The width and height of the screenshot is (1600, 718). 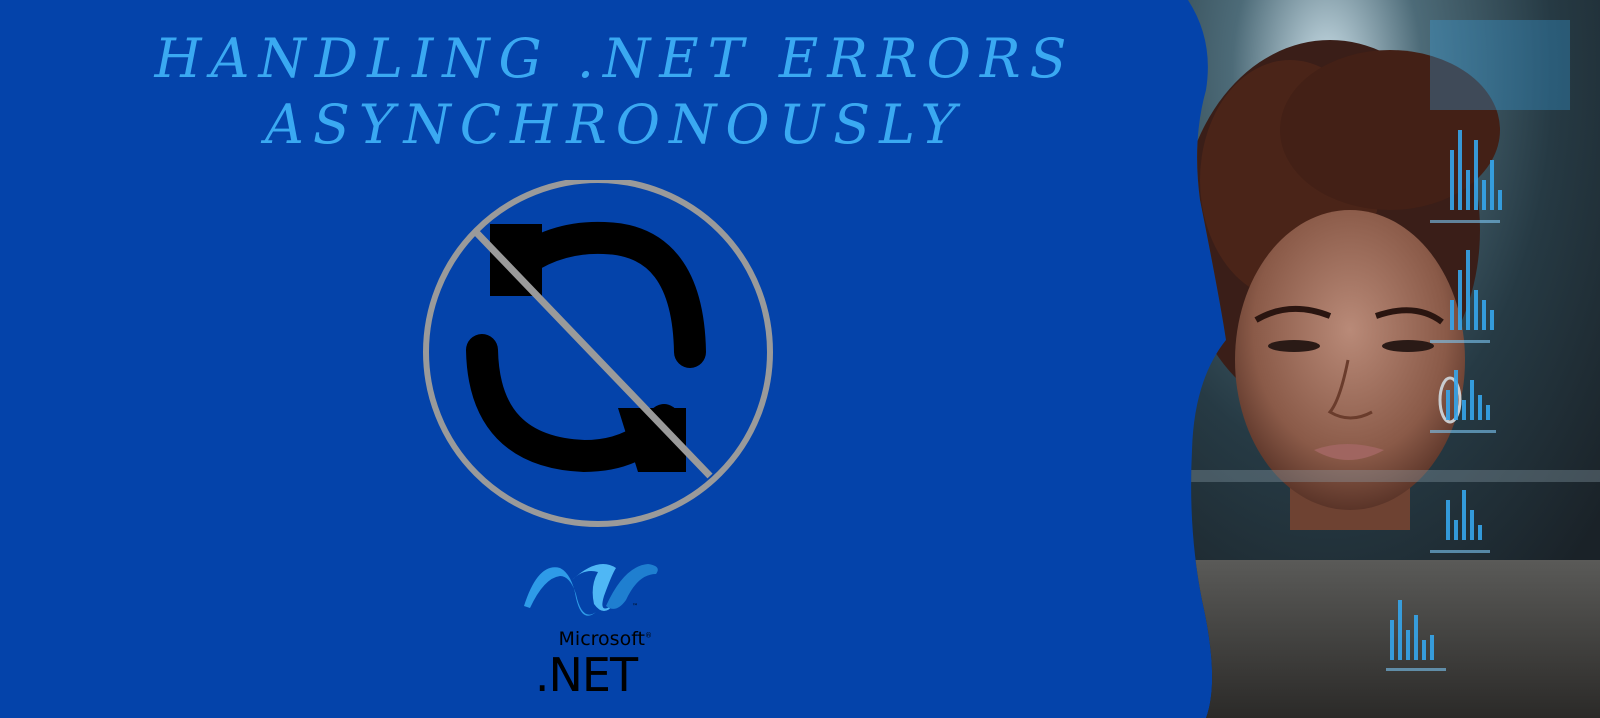 I want to click on title-line-1: HANDLING .NET ERRORS, so click(x=615, y=58).